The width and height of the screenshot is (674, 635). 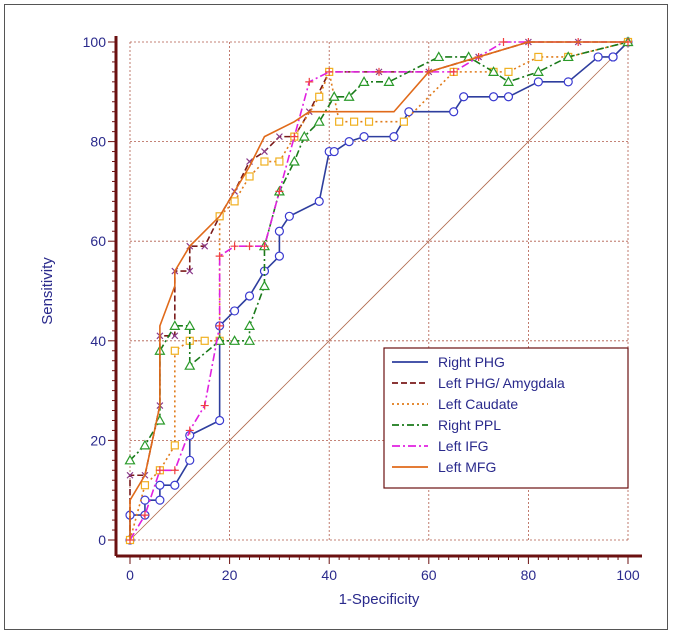 What do you see at coordinates (98, 241) in the screenshot?
I see `y-tick-label: 60` at bounding box center [98, 241].